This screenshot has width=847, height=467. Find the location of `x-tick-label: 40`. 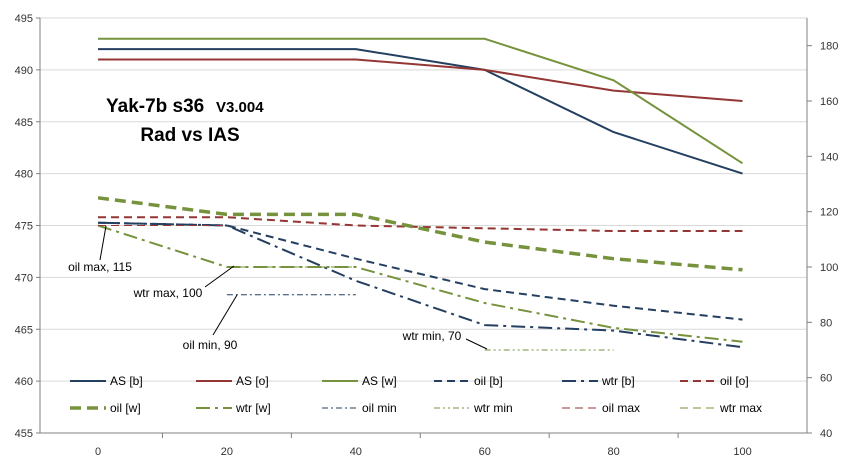

x-tick-label: 40 is located at coordinates (356, 452).